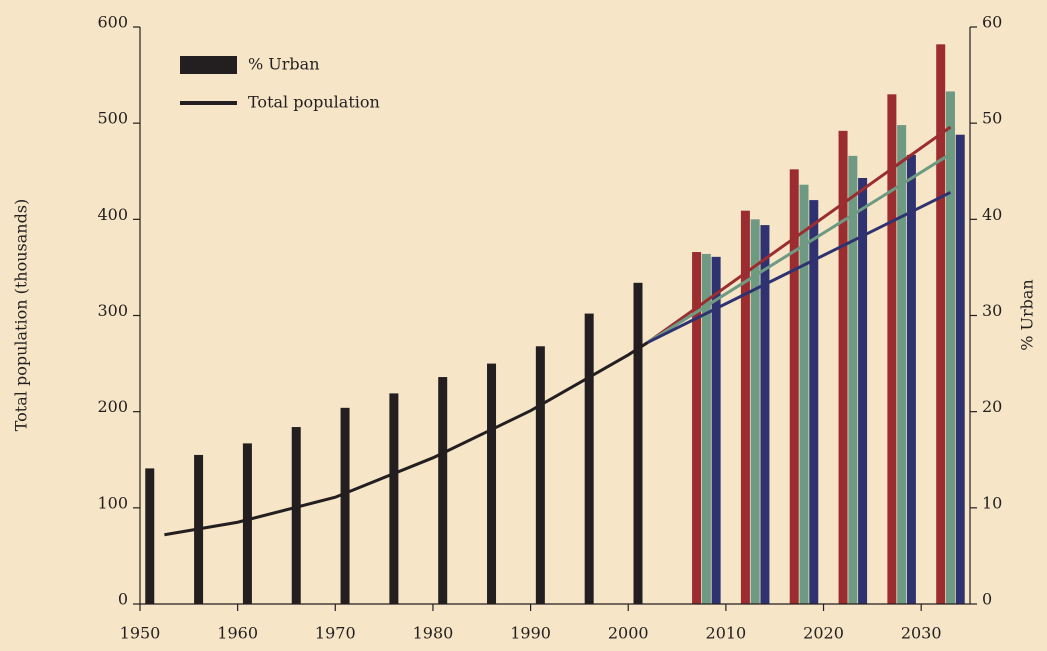  Describe the element at coordinates (140, 633) in the screenshot. I see `x-tick-label: 1950` at that location.